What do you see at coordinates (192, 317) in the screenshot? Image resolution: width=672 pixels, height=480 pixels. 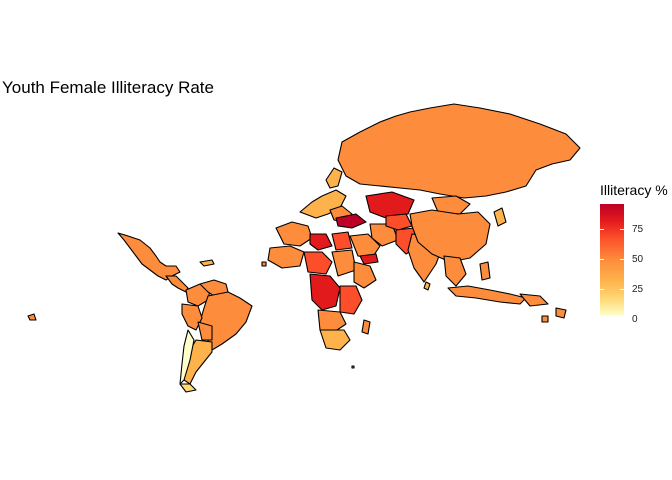 I see `region-peru` at bounding box center [192, 317].